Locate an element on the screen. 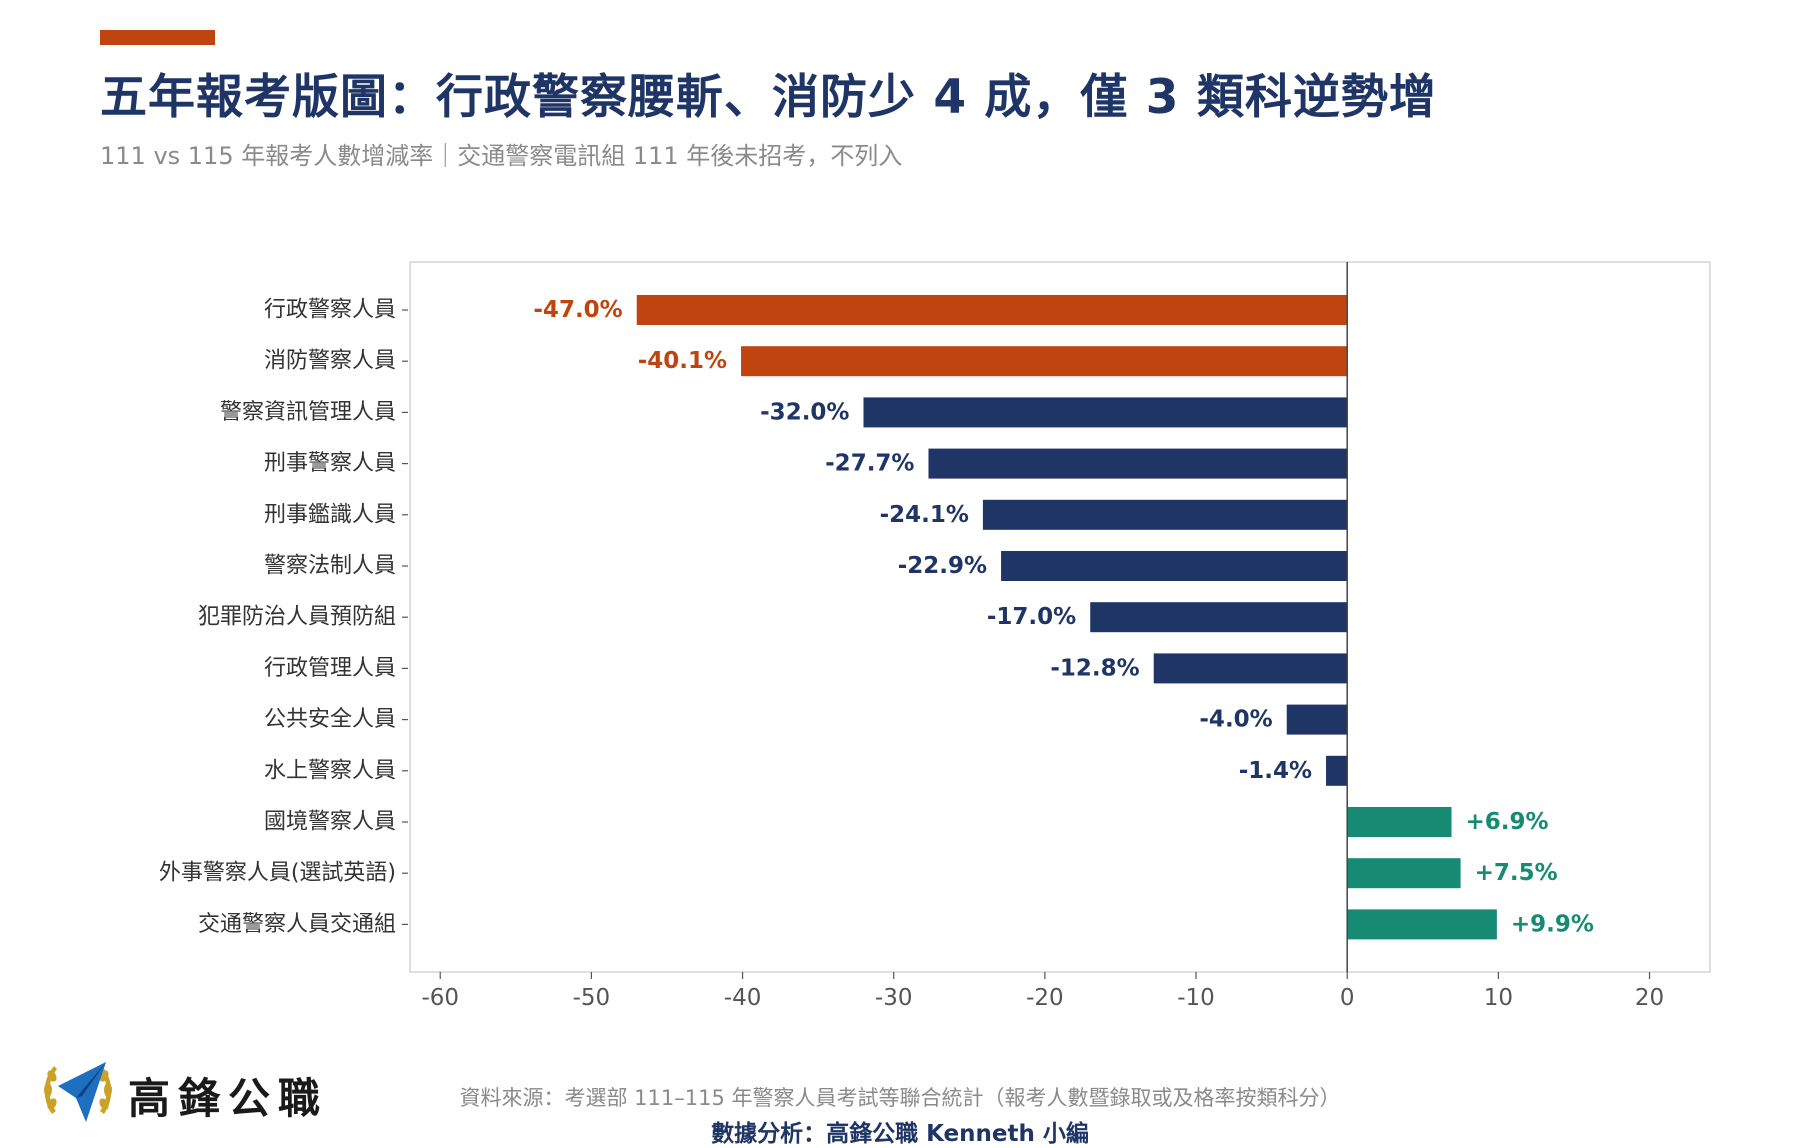 The image size is (1800, 1148). data-label: +9.9% is located at coordinates (1552, 924).